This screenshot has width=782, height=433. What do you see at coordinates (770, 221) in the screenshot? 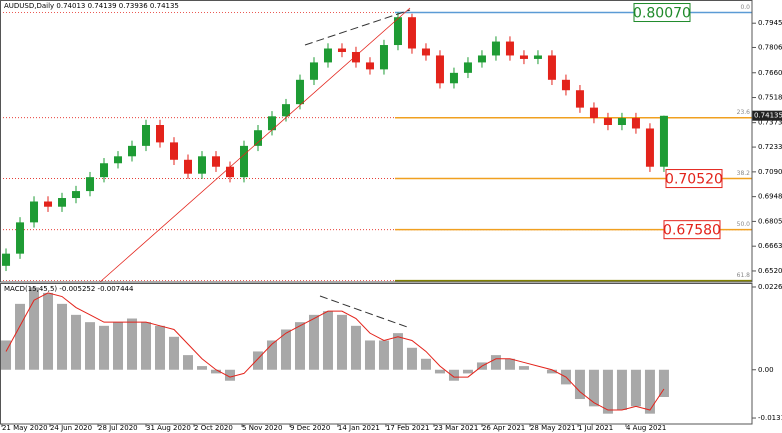
I see `y-tick-label: 0.68055` at bounding box center [770, 221].